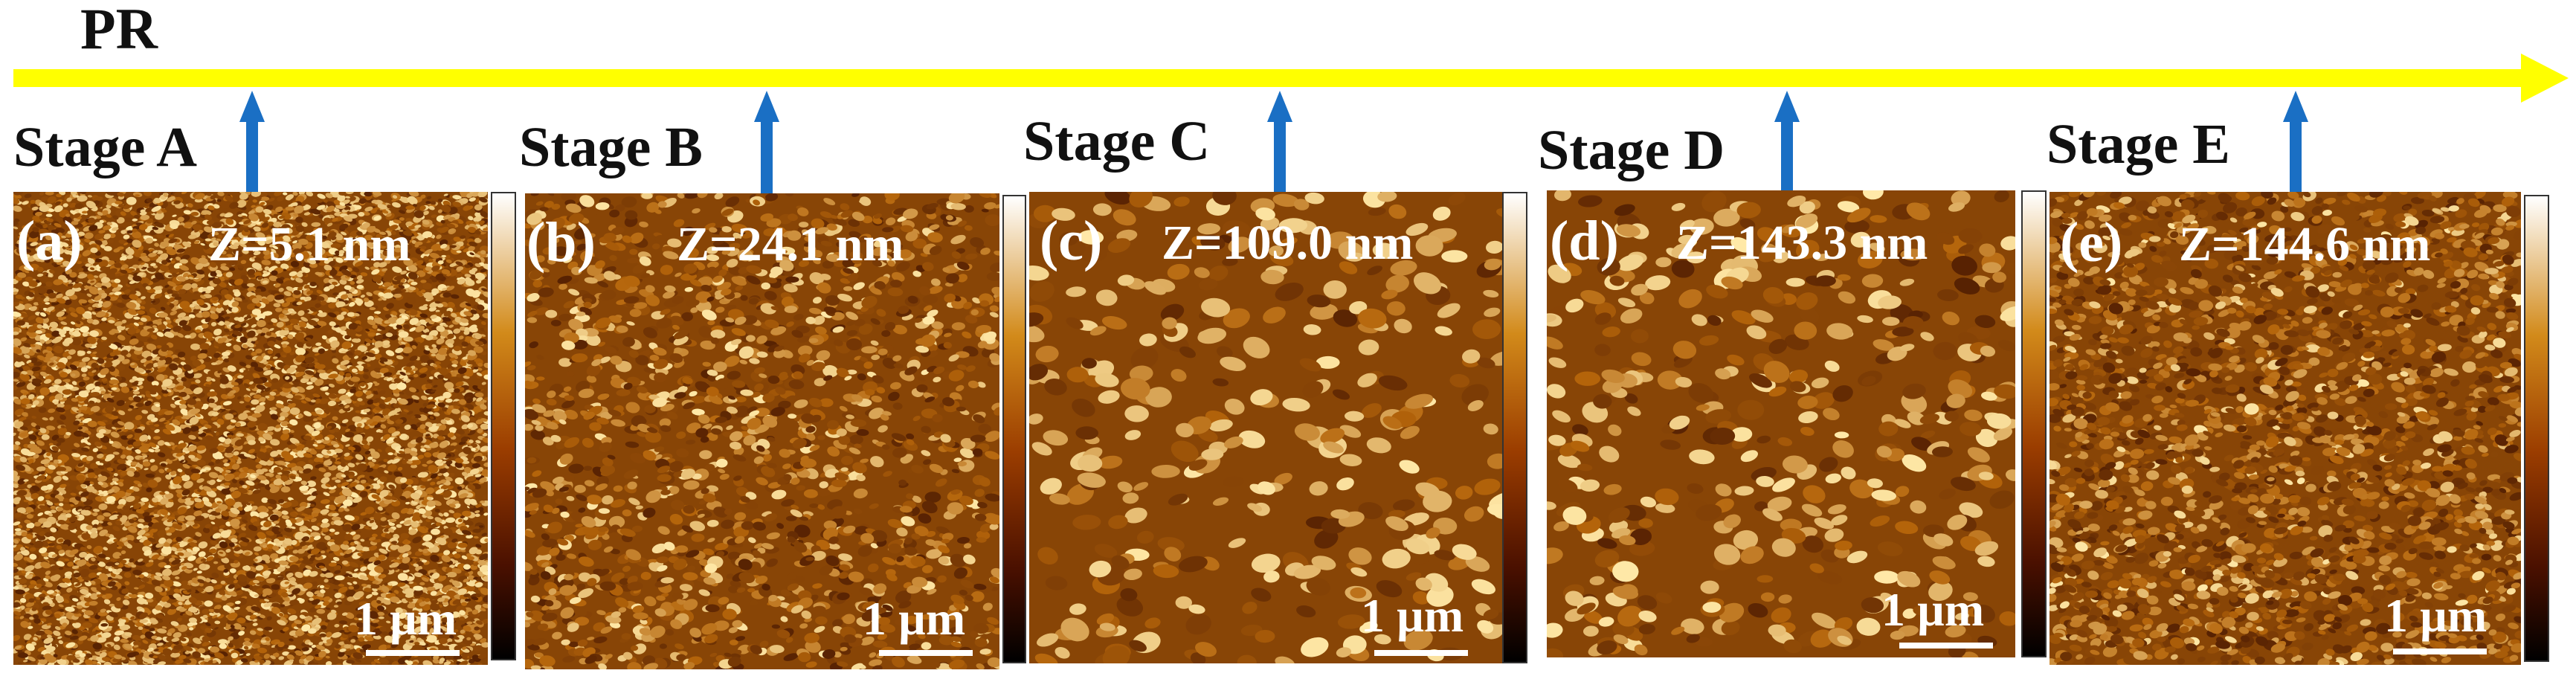 The width and height of the screenshot is (2576, 679). Describe the element at coordinates (2295, 143) in the screenshot. I see `stage-e-arrow-icon` at that location.